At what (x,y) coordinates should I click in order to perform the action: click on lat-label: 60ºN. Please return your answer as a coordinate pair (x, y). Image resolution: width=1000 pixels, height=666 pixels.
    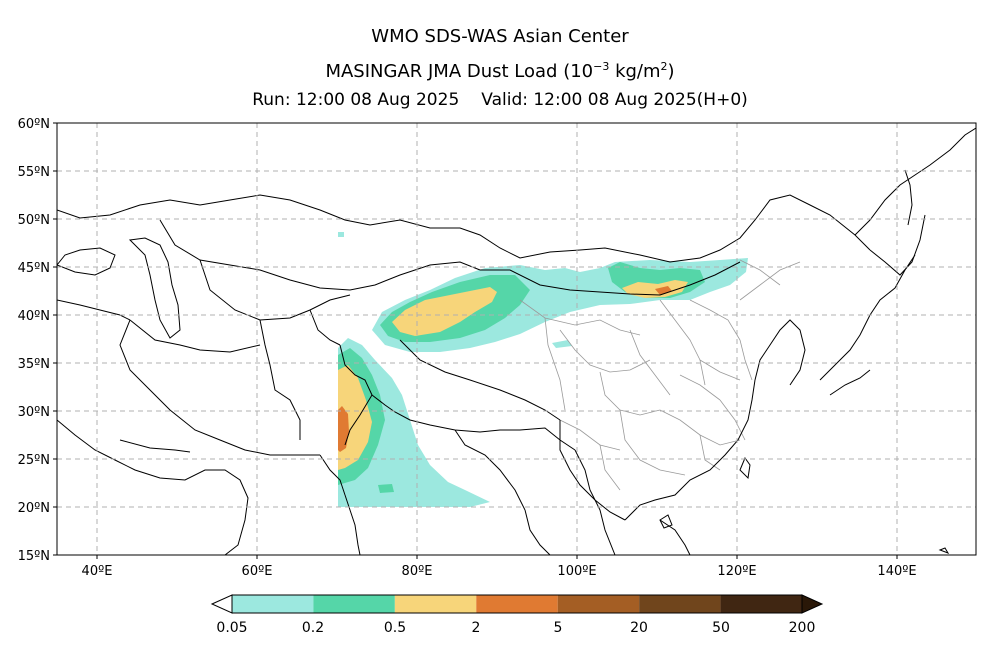
    Looking at the image, I should click on (34, 124).